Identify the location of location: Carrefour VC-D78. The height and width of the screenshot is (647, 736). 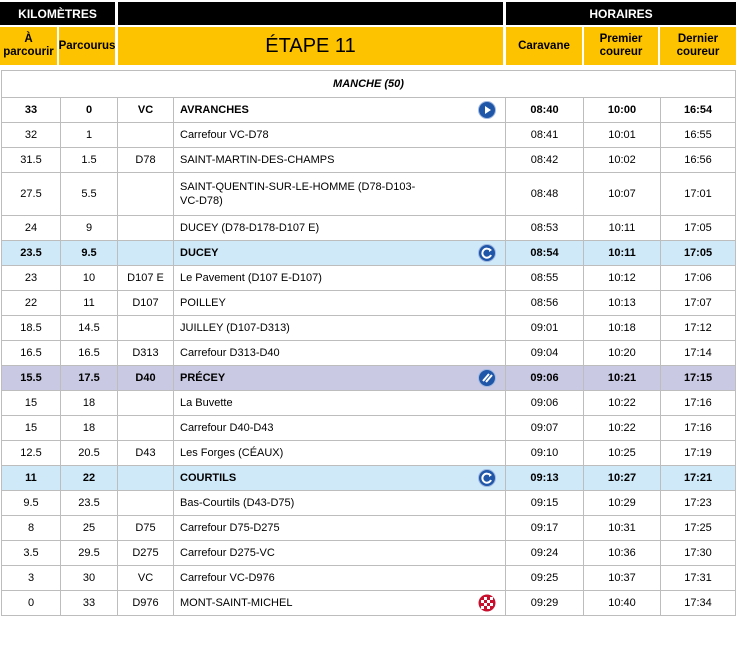
(339, 135).